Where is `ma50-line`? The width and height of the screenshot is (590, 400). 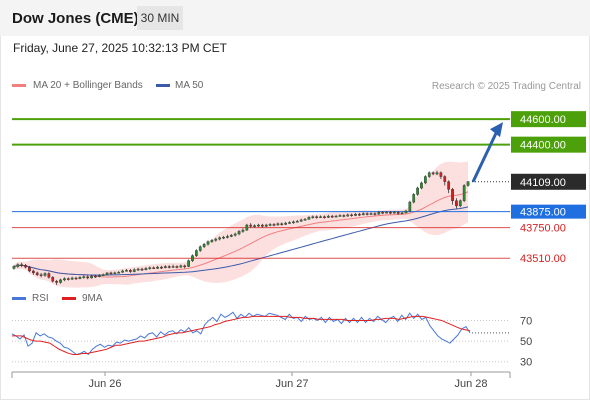 ma50-line is located at coordinates (241, 241).